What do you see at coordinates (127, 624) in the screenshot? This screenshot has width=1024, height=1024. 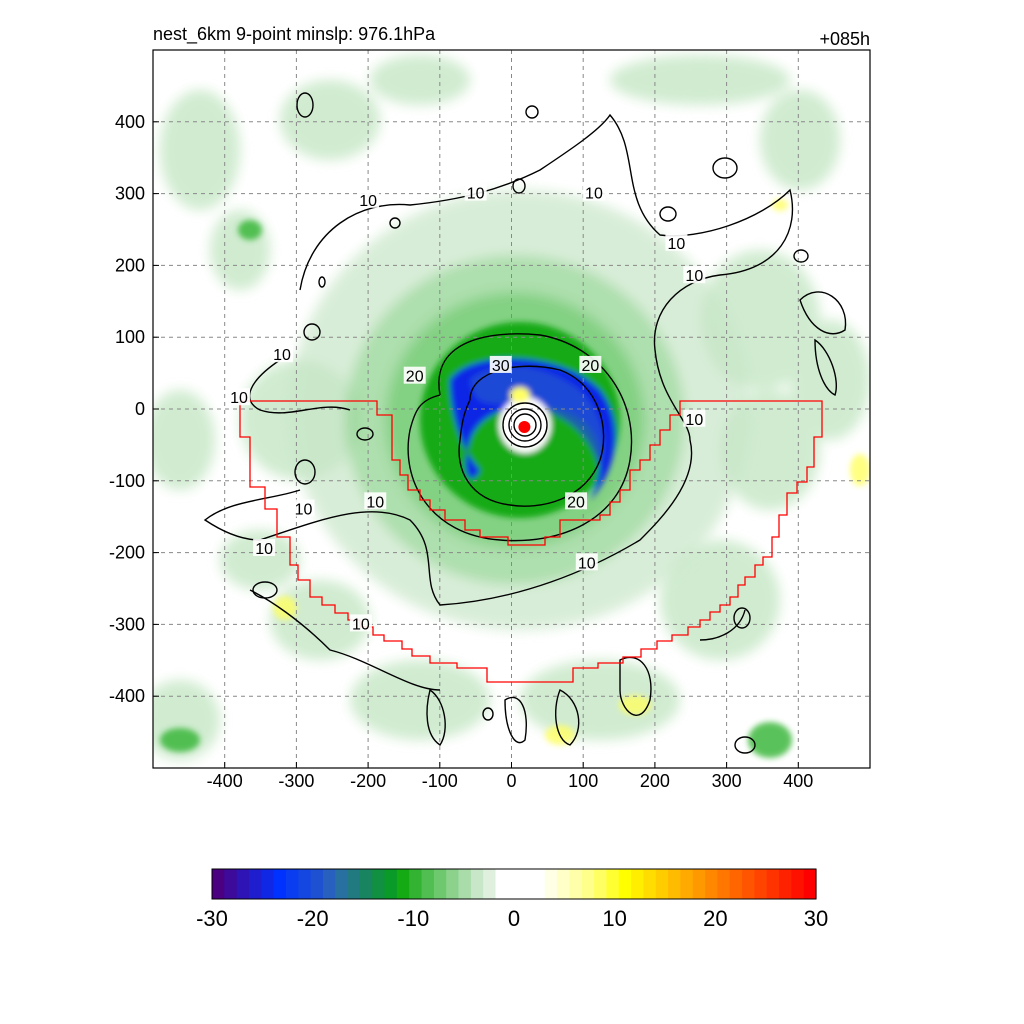 I see `y-tick-label: -300` at bounding box center [127, 624].